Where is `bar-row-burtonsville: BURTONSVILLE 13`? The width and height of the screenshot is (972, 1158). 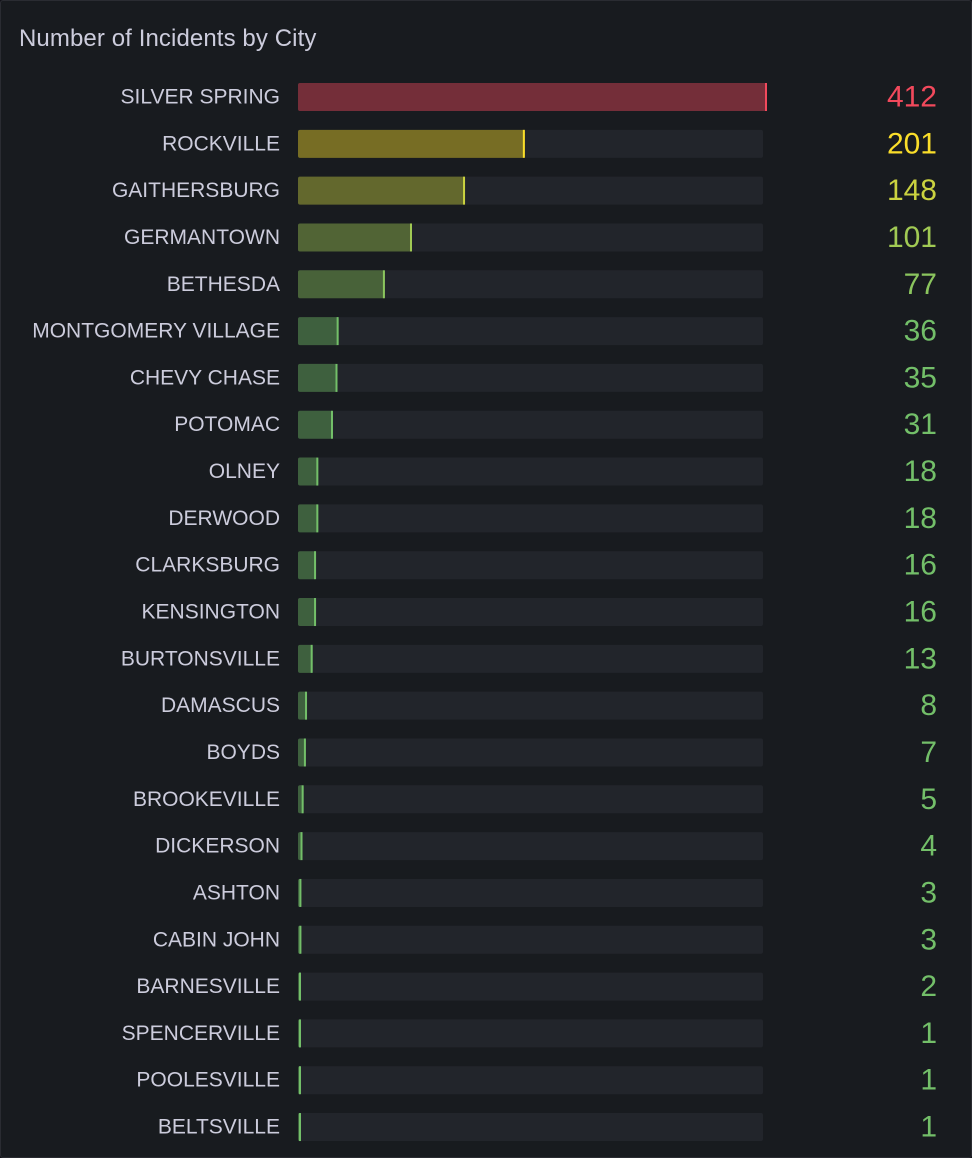 bar-row-burtonsville: BURTONSVILLE 13 is located at coordinates (529, 658).